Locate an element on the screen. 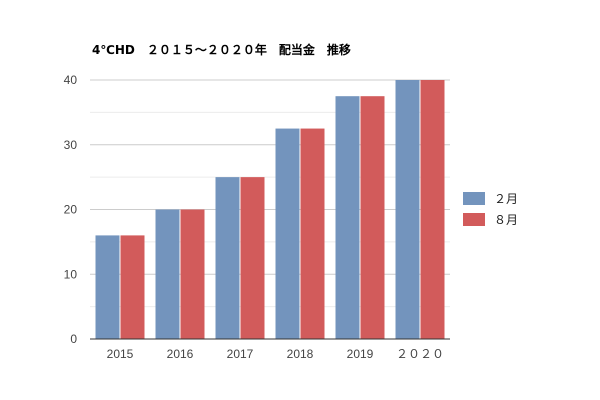  x-tick-label: 2019 is located at coordinates (360, 354).